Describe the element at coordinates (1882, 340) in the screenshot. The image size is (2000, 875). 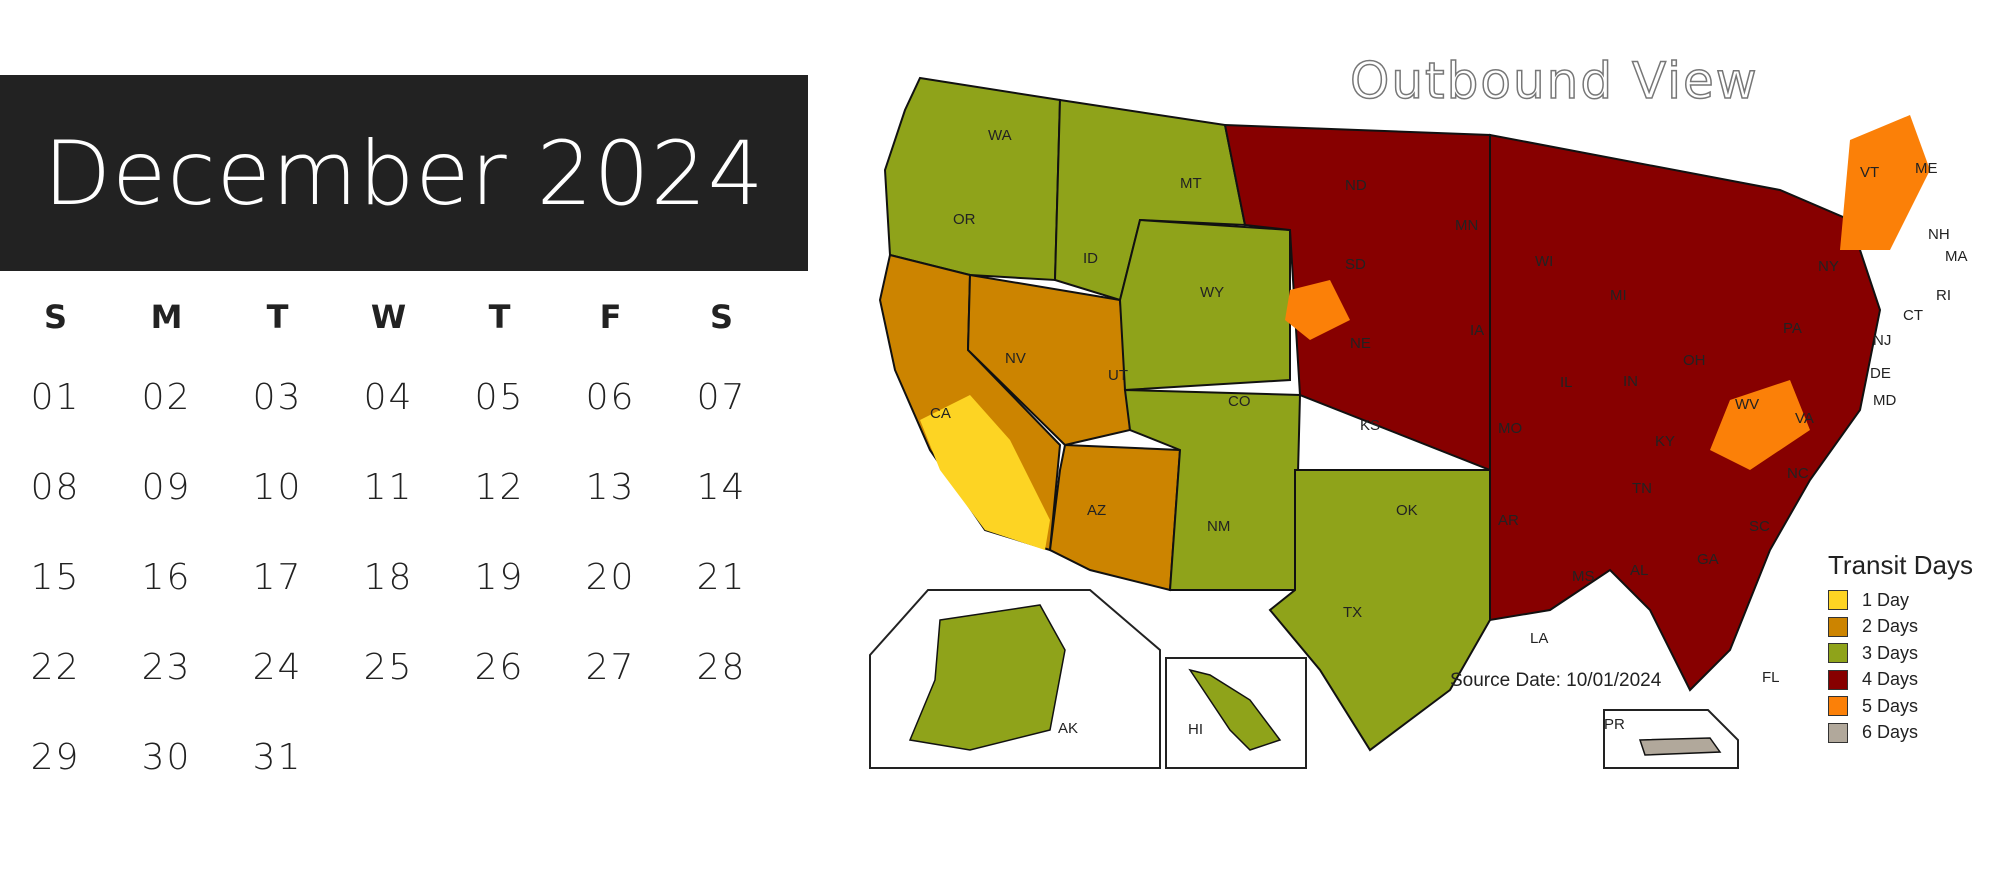
I see `state-label-nj: NJ` at that location.